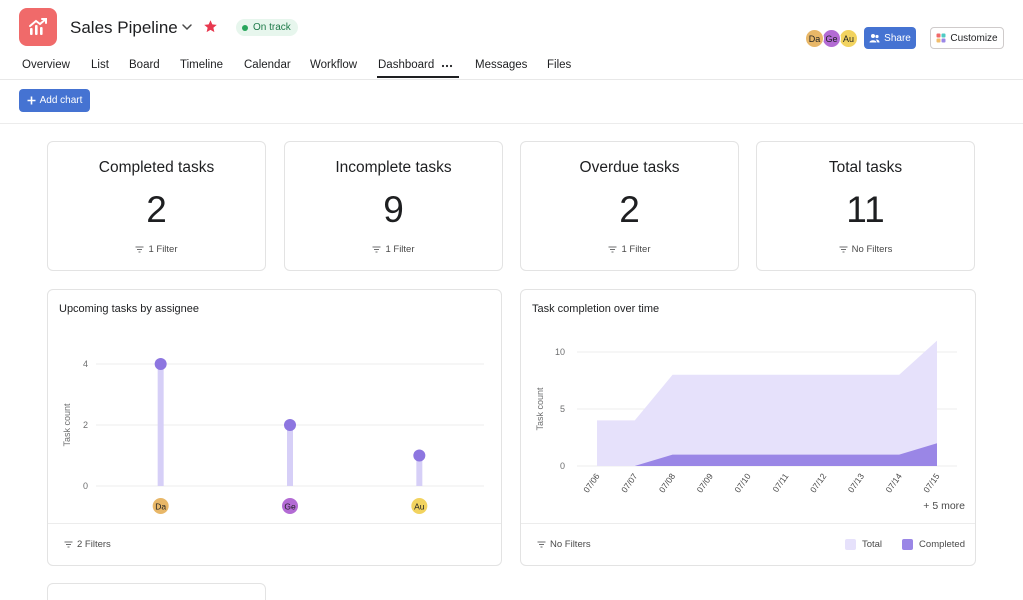 The image size is (1023, 600). I want to click on chart-footer: 2 Filters, so click(274, 544).